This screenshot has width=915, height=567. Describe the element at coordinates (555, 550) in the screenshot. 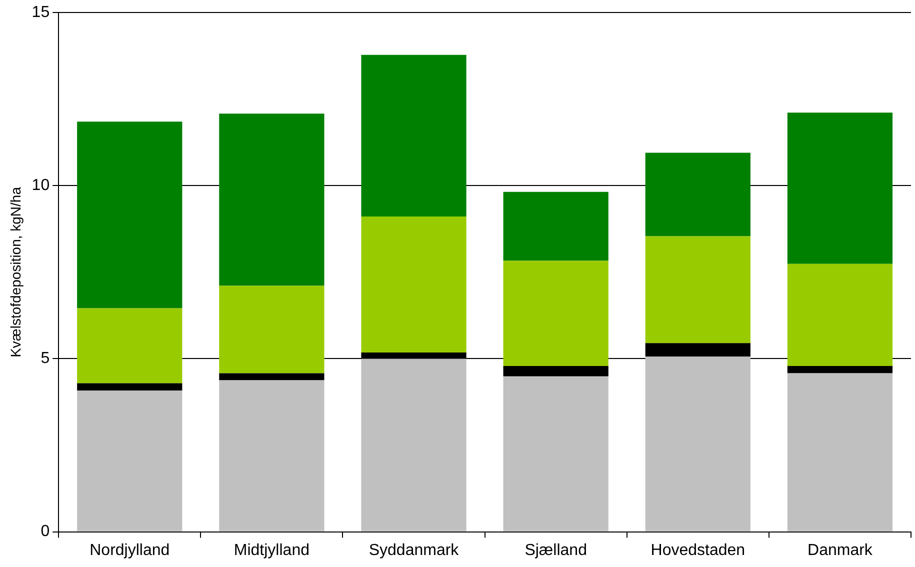

I see `x-tick-label: Sjælland` at that location.